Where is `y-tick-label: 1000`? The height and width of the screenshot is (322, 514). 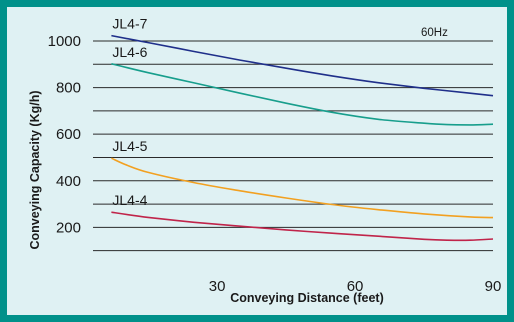
y-tick-label: 1000 is located at coordinates (64, 41).